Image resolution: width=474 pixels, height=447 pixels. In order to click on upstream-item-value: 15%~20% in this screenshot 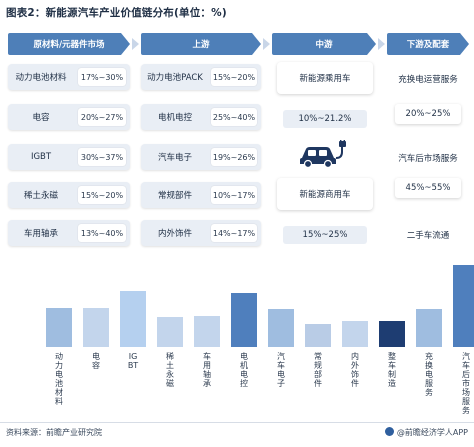, I will do `click(234, 77)`.